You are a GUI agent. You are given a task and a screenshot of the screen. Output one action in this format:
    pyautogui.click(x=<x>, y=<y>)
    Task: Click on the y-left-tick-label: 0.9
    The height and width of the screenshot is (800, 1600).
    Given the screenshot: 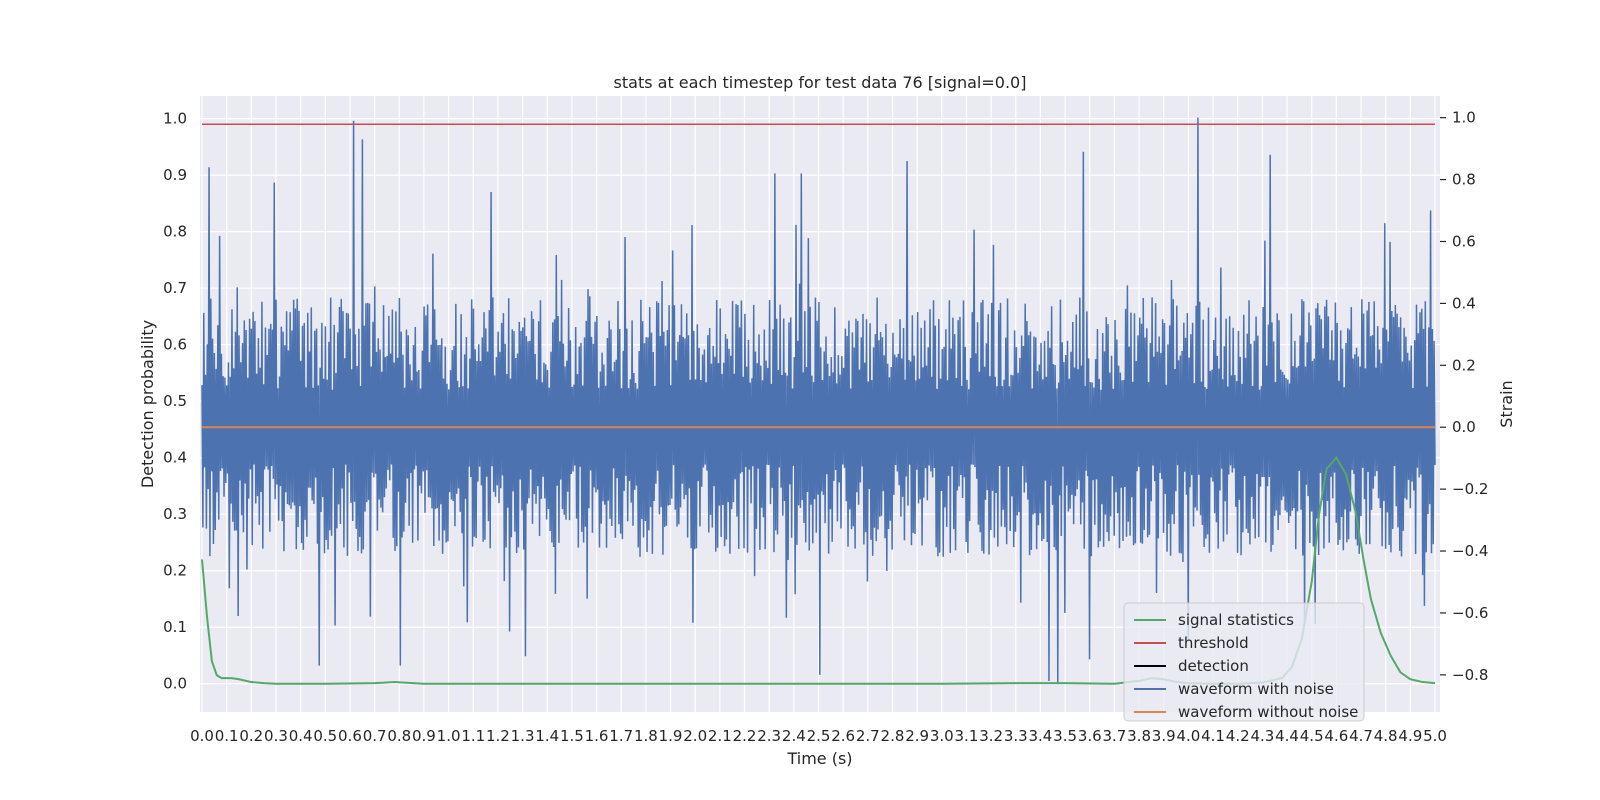 What is the action you would take?
    pyautogui.click(x=175, y=175)
    